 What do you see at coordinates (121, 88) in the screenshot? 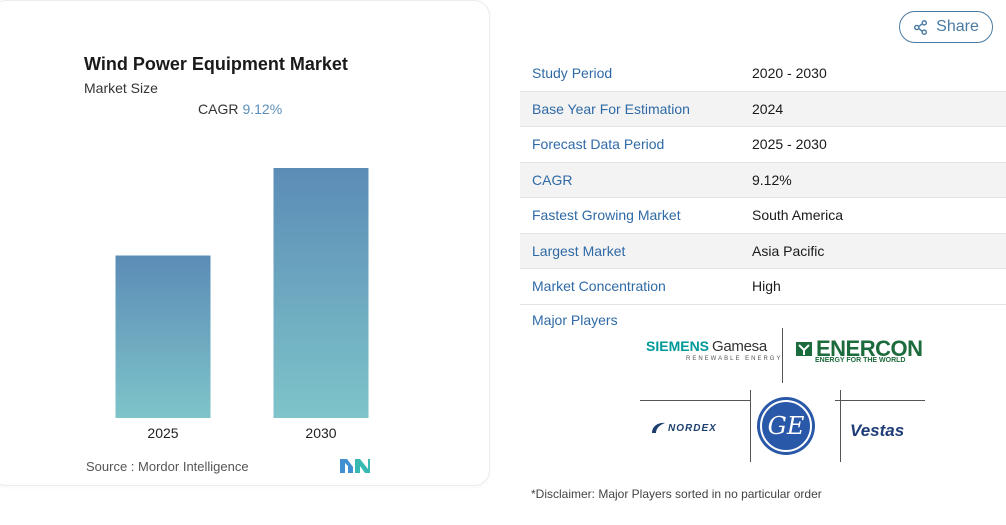
I see `chart-subtitle: Market Size` at bounding box center [121, 88].